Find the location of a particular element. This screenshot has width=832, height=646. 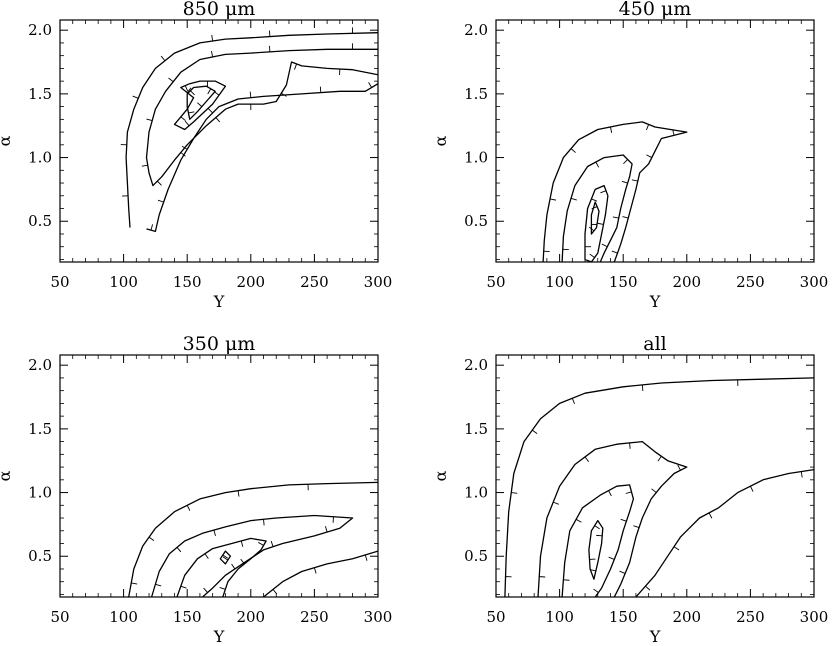

x-axis-label-4: Y is located at coordinates (655, 636).